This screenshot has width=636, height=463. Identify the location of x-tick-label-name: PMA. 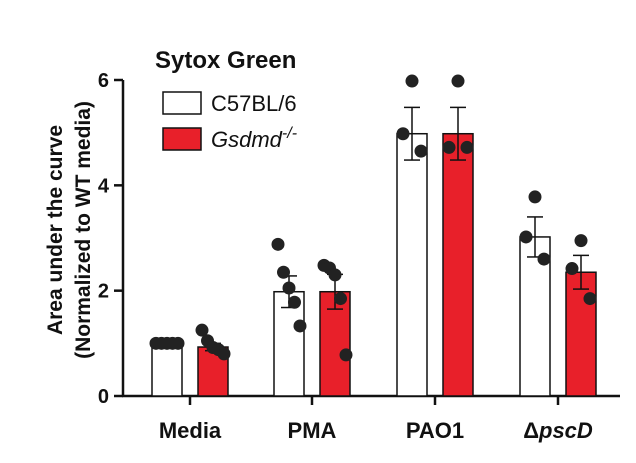
(312, 430).